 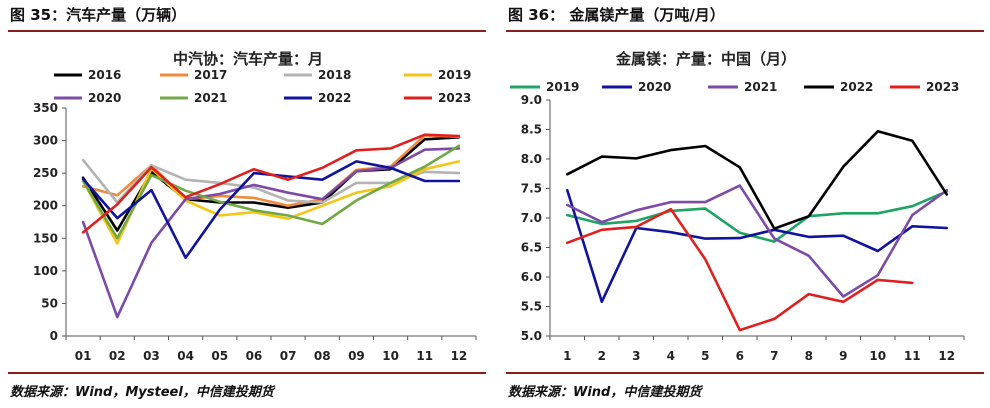 I want to click on chart-title: 中汽协：汽车产量：月, so click(x=248, y=59).